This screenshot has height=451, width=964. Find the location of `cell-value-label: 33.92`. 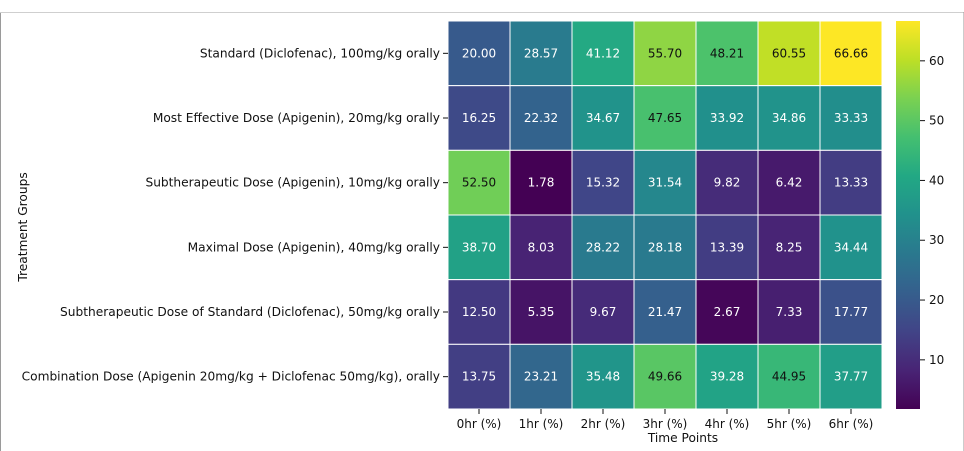

cell-value-label: 33.92 is located at coordinates (727, 118).